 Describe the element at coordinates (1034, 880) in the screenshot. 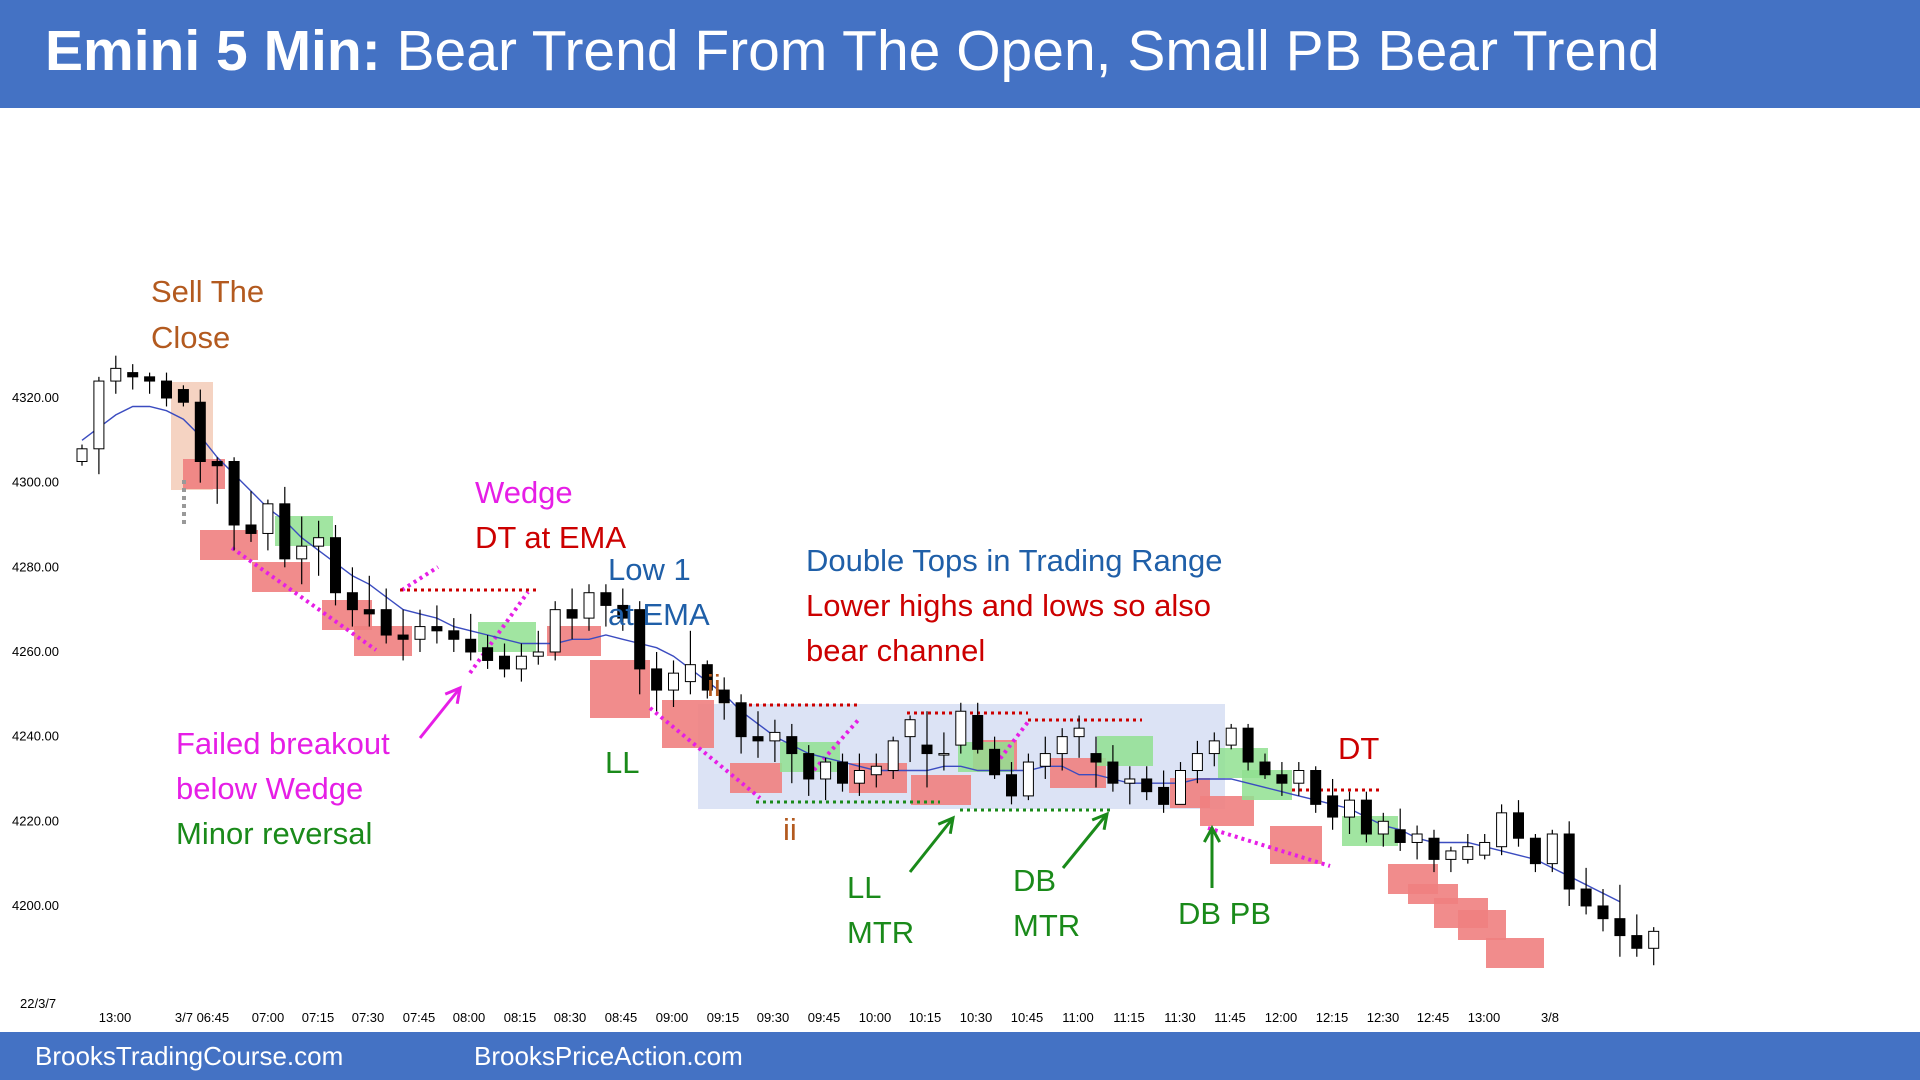

I see `ann-db-mtr-1: DB` at that location.